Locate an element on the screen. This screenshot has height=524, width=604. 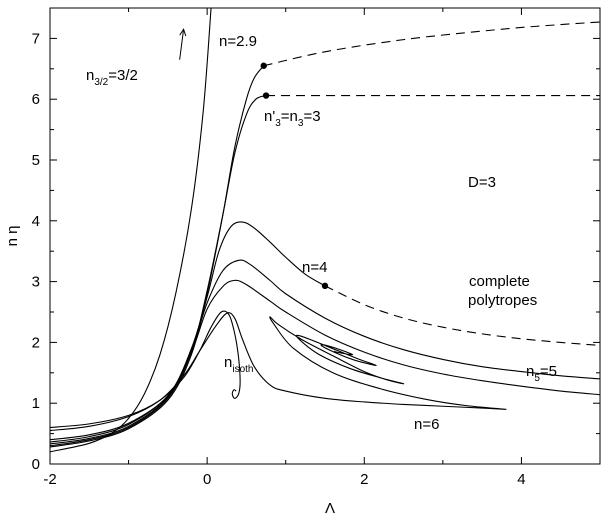
y-tick-label: 3 is located at coordinates (36, 282).